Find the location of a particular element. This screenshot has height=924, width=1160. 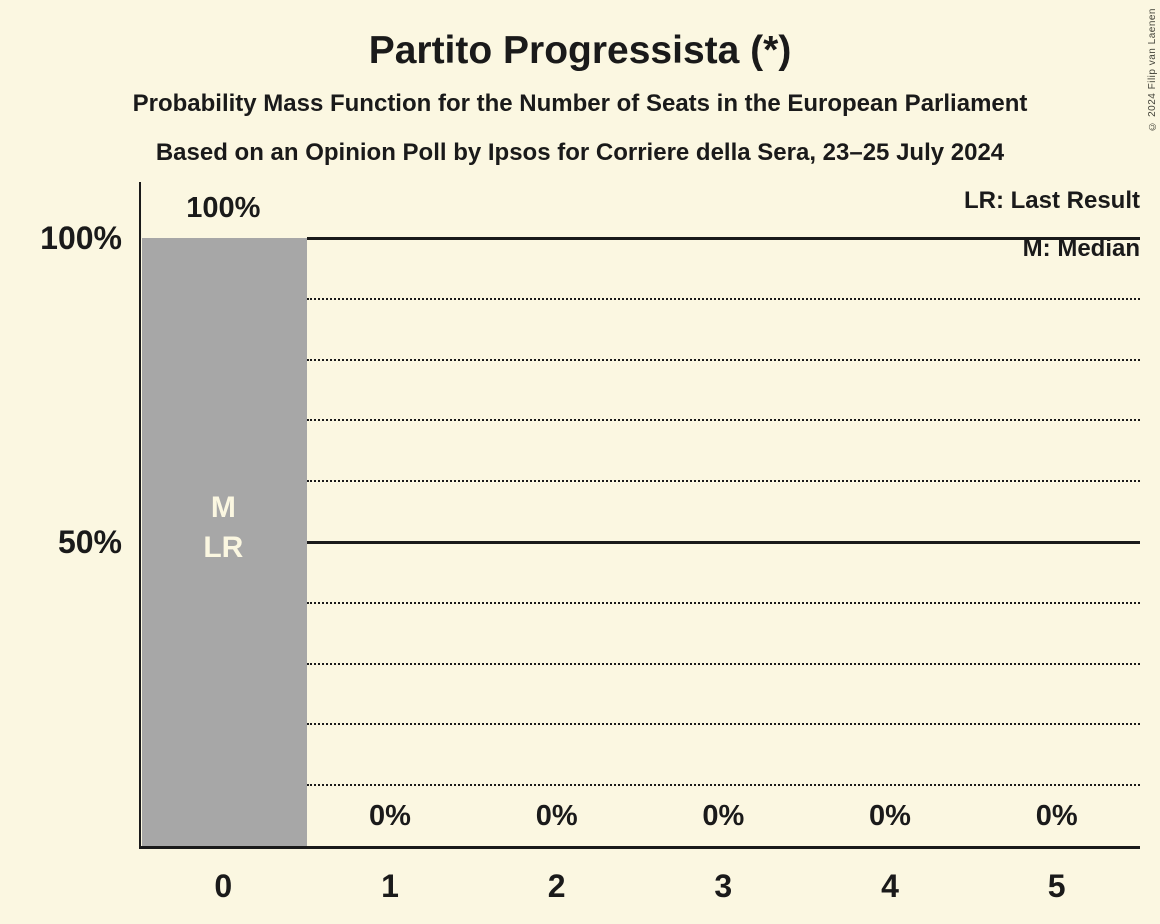

bar-value-label-seats-0: 100% is located at coordinates (223, 208).